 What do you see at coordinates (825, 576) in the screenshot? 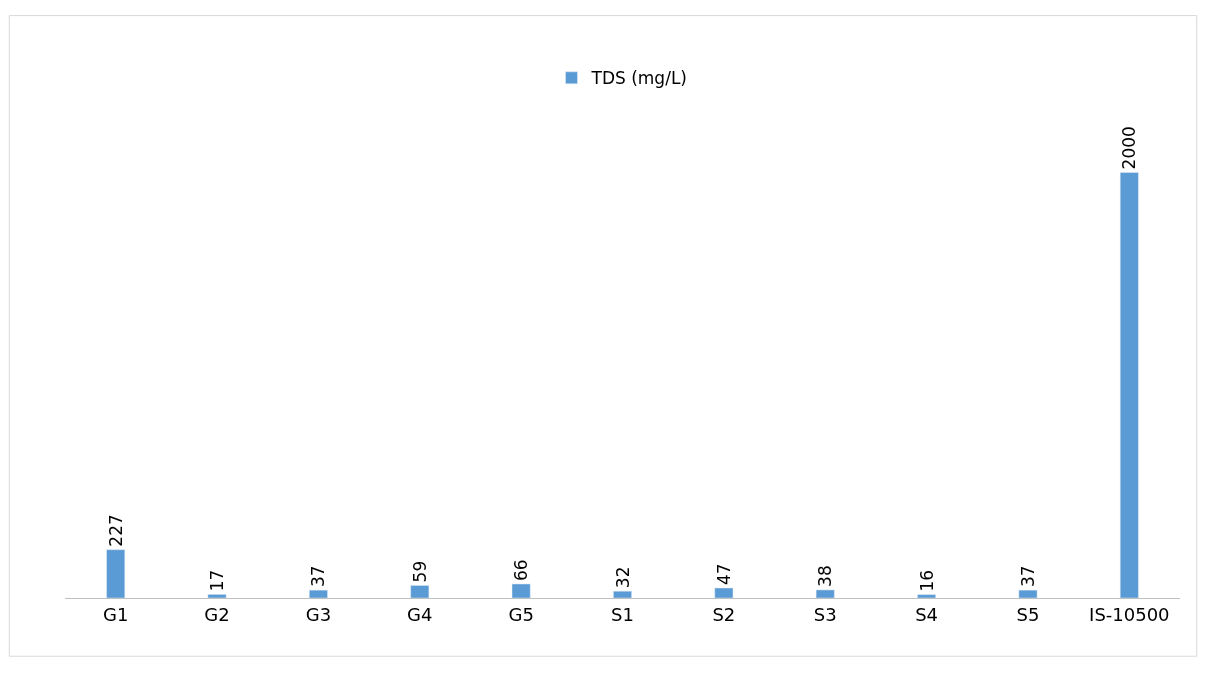
I see `data-label: 38` at bounding box center [825, 576].